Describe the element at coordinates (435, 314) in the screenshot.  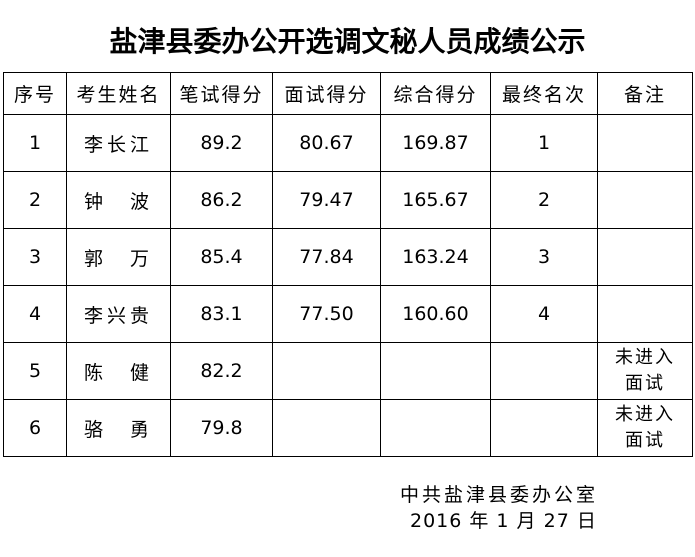
I see `cell-total-score: 160.60` at that location.